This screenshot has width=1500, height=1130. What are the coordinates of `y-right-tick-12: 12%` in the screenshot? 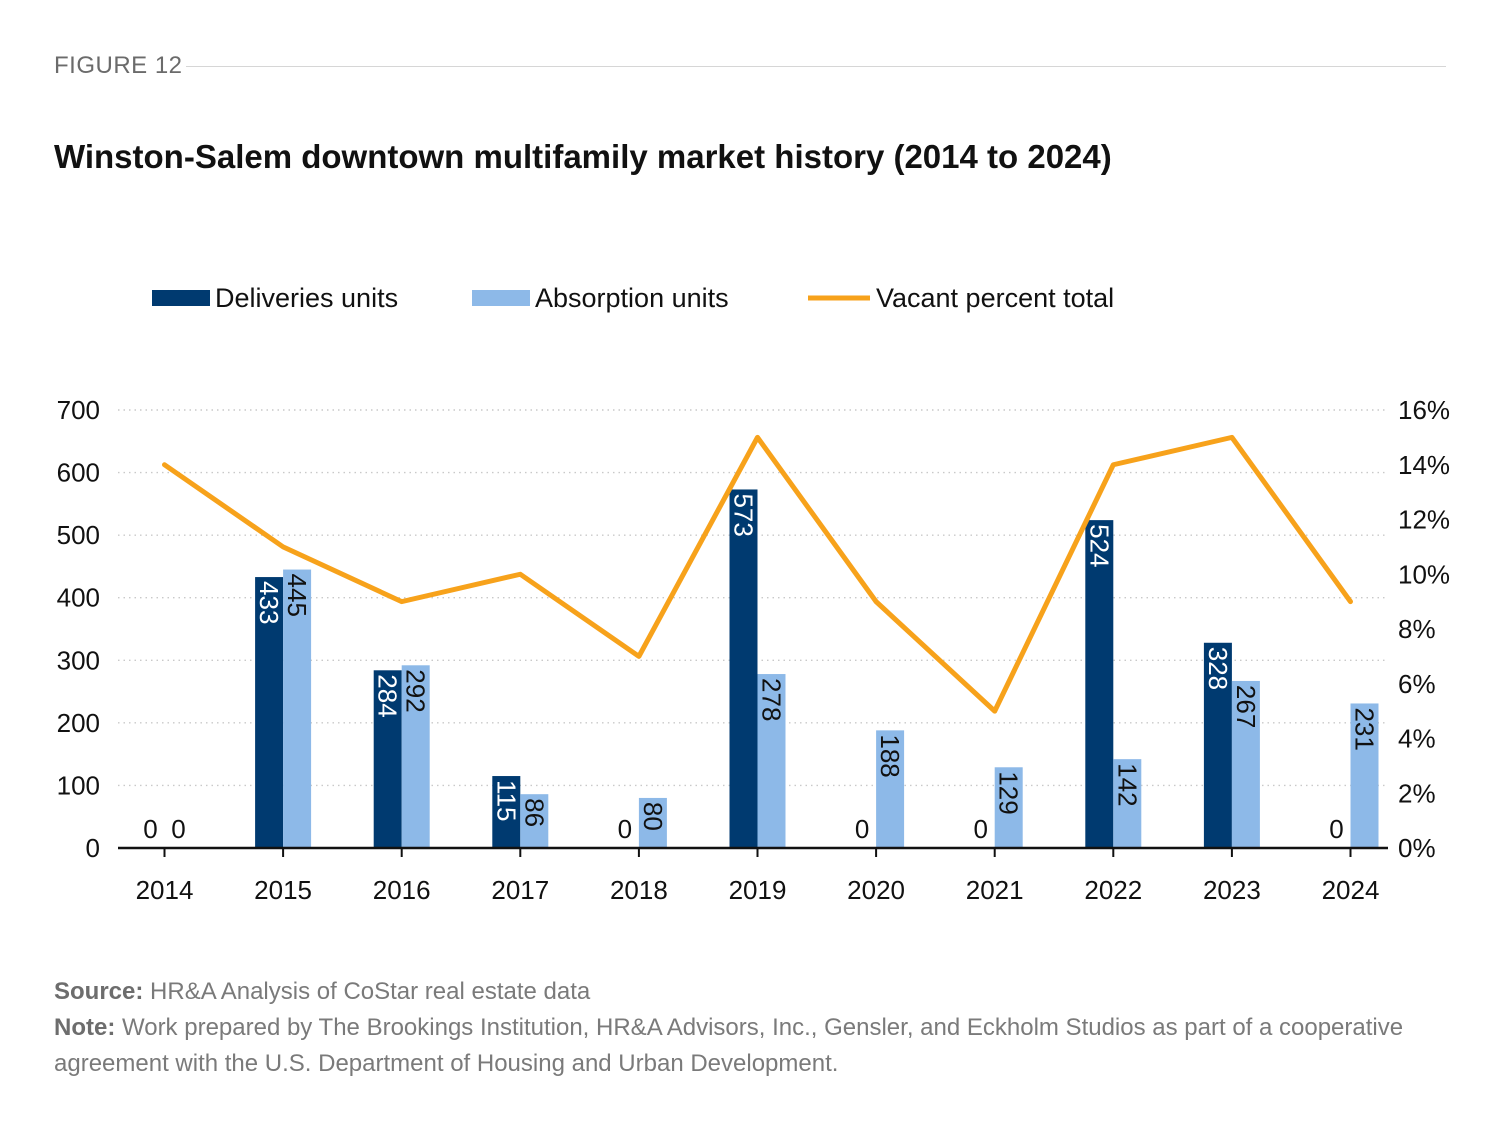 It's located at (1424, 520).